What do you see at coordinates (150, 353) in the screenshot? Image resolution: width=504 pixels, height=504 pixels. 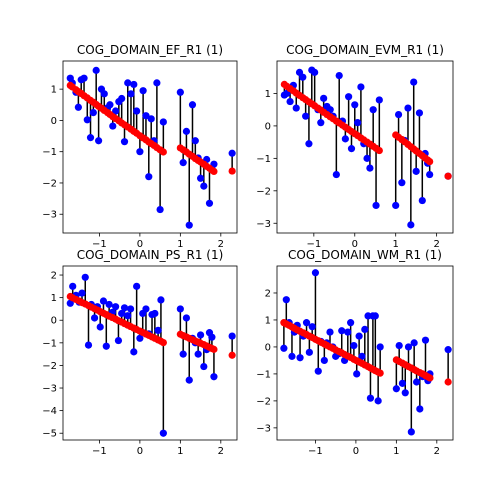 I see `axes-frame` at bounding box center [150, 353].